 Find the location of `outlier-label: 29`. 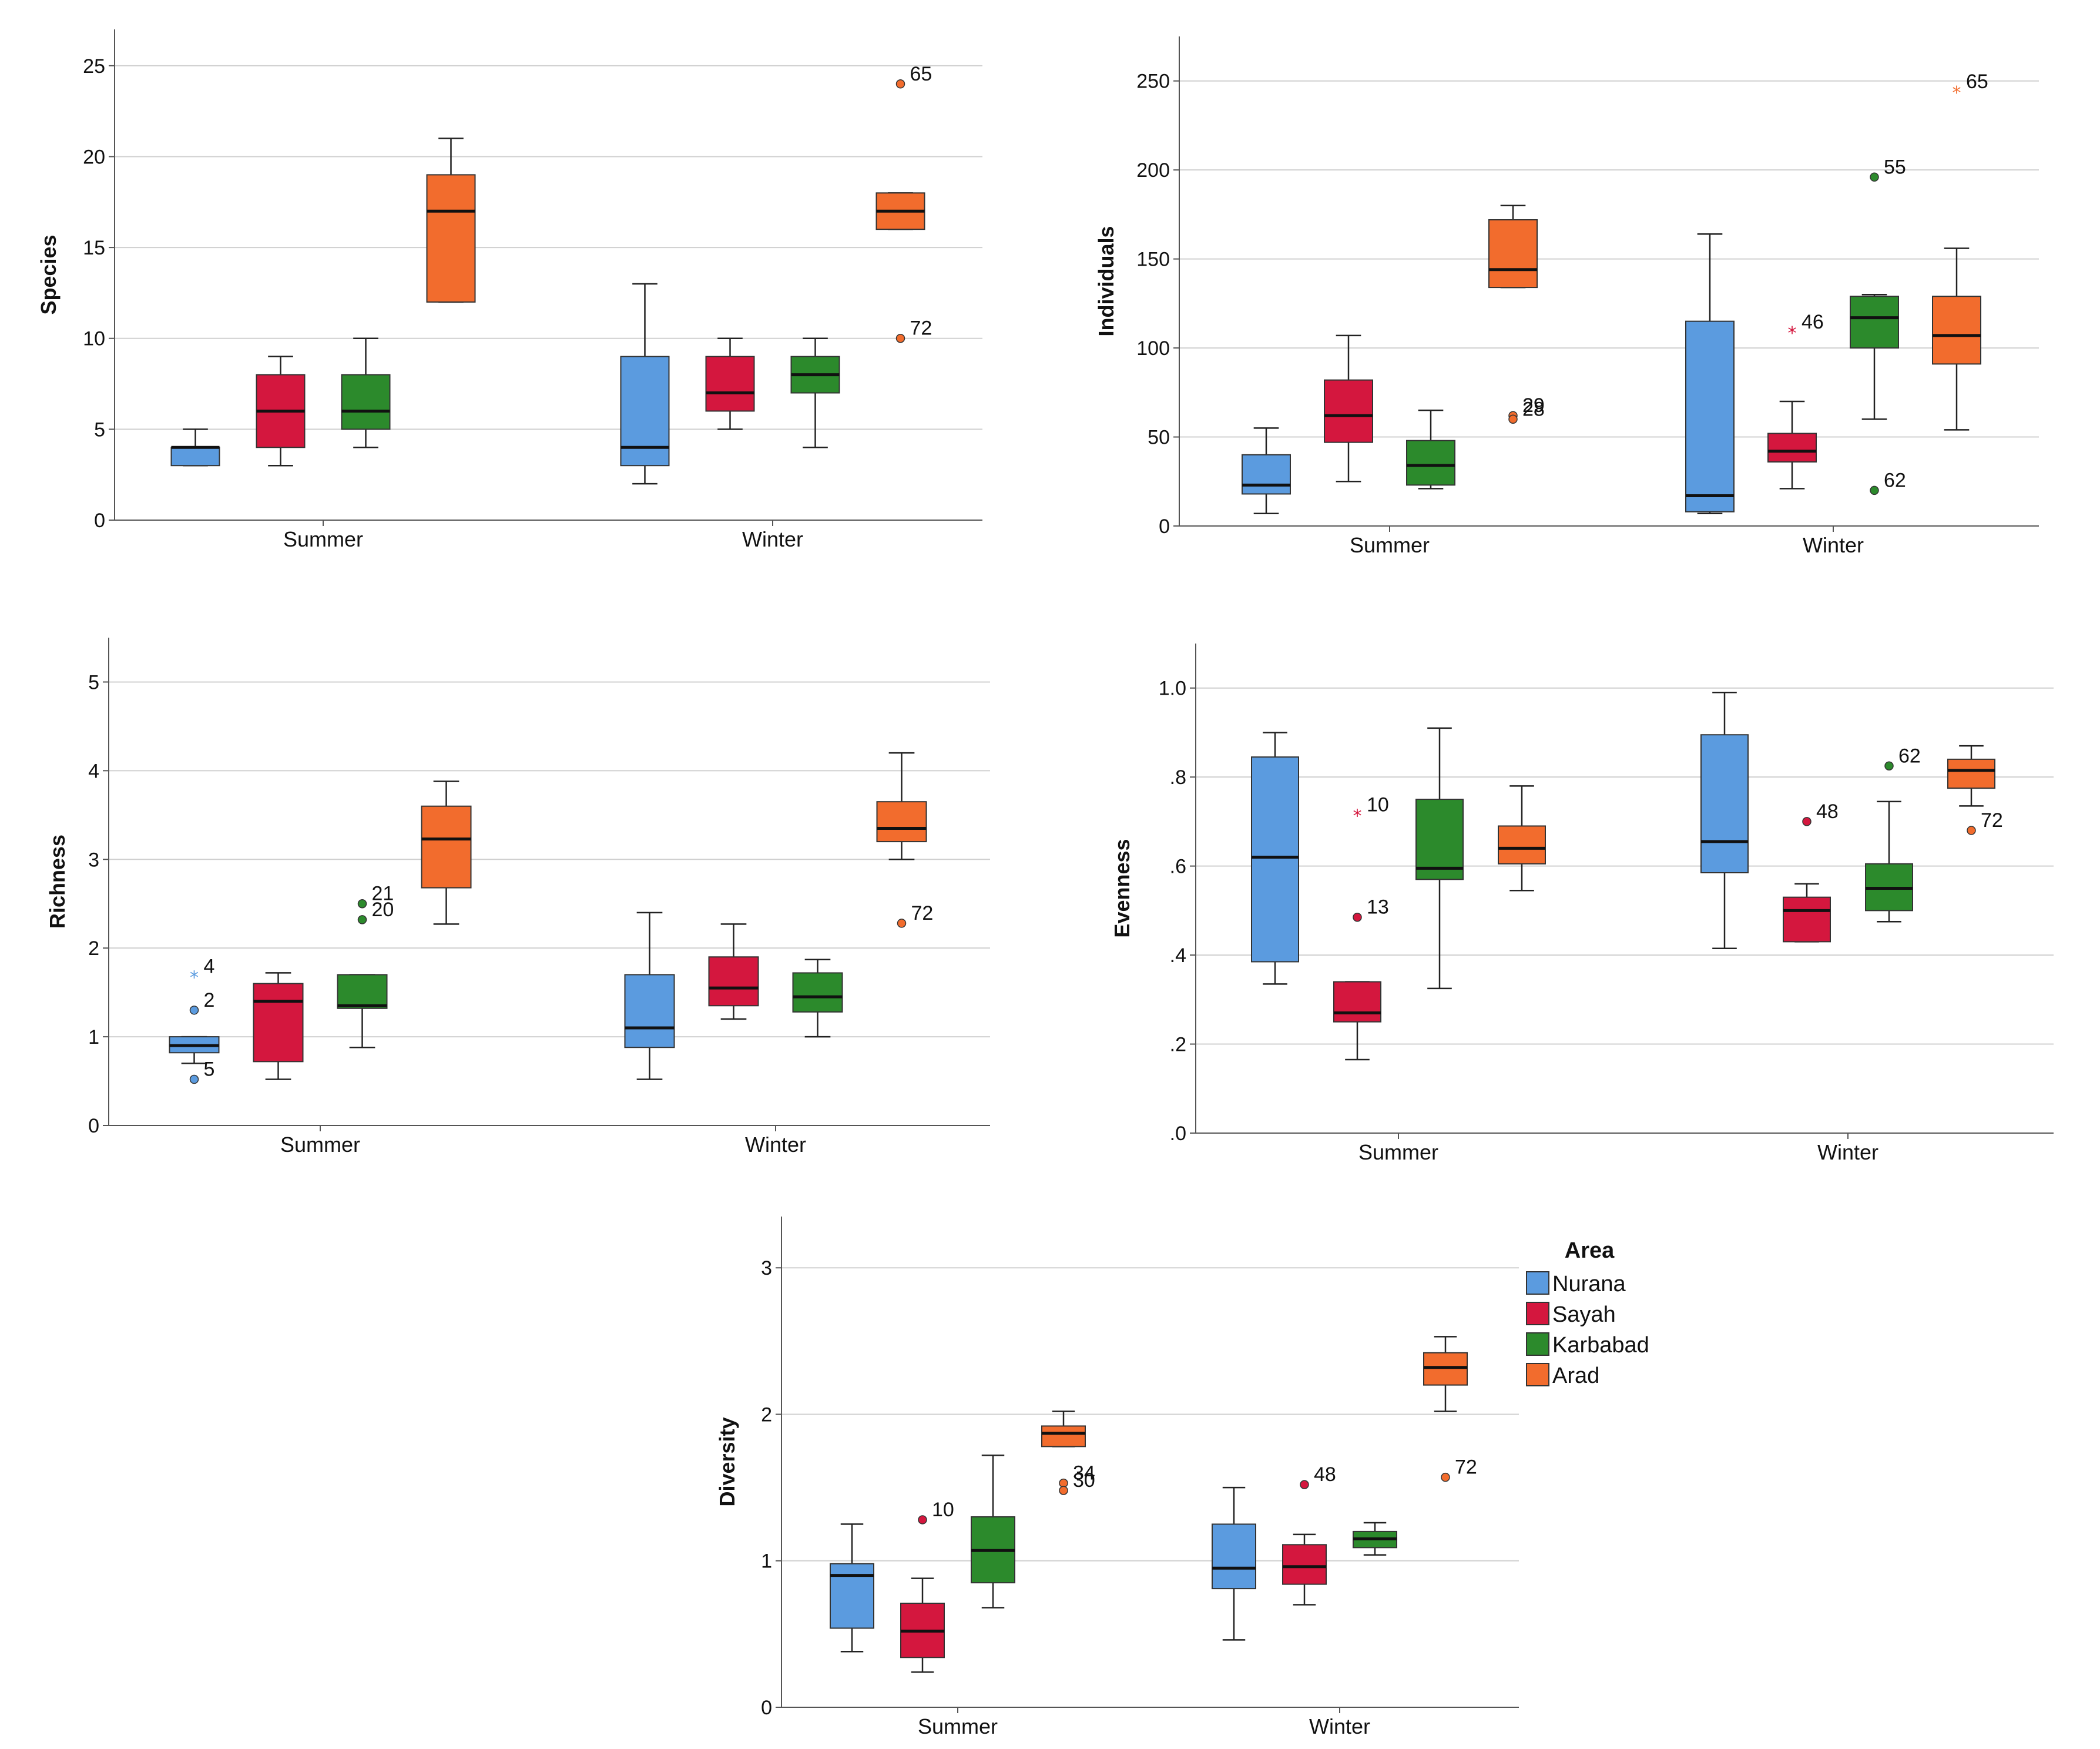

outlier-label: 29 is located at coordinates (1533, 405).